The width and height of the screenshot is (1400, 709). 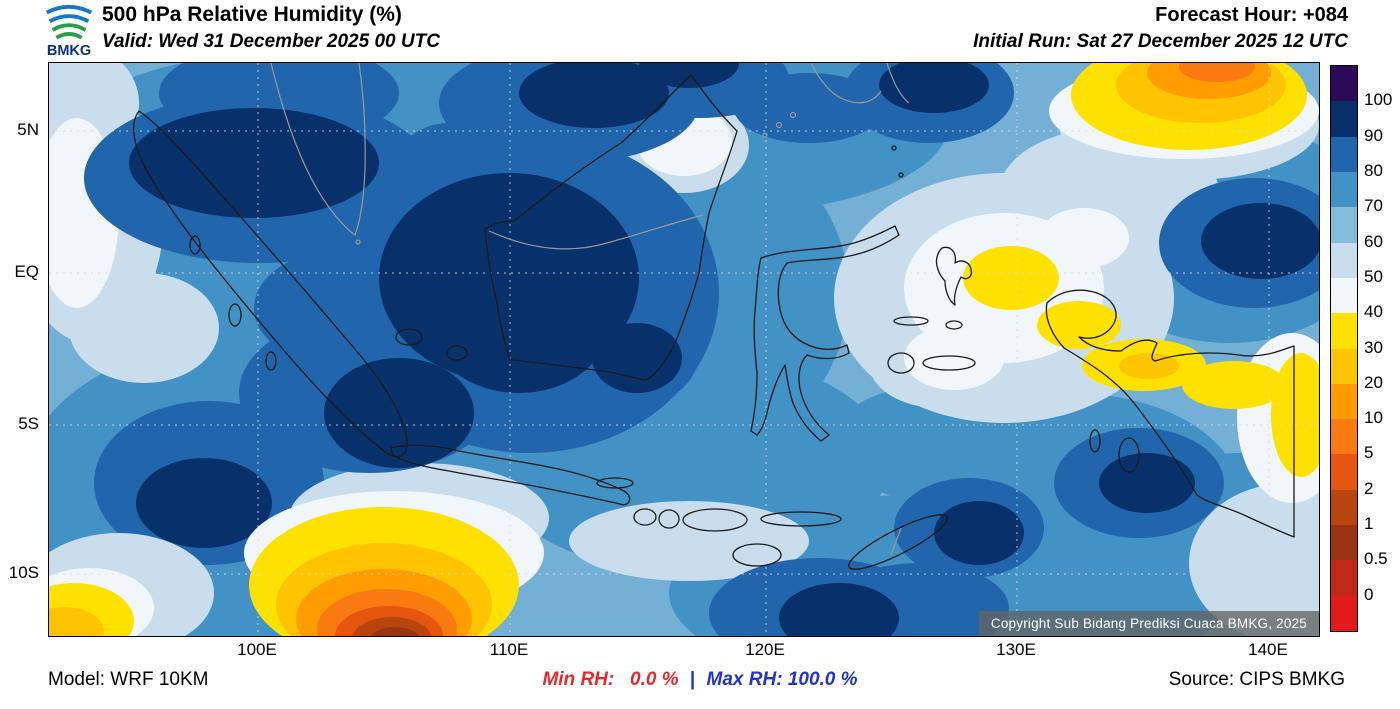 What do you see at coordinates (28, 129) in the screenshot?
I see `lat-tick-label: 5N` at bounding box center [28, 129].